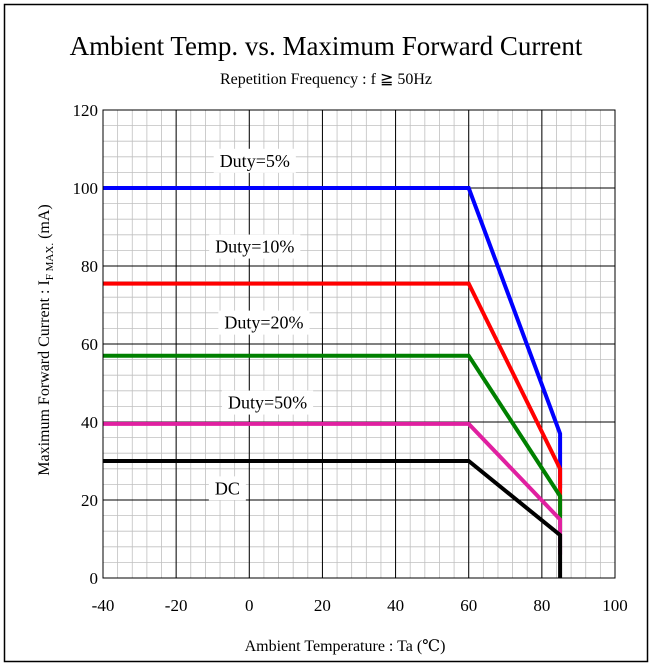 Image resolution: width=652 pixels, height=666 pixels. I want to click on y-tick-label: 80, so click(89, 266).